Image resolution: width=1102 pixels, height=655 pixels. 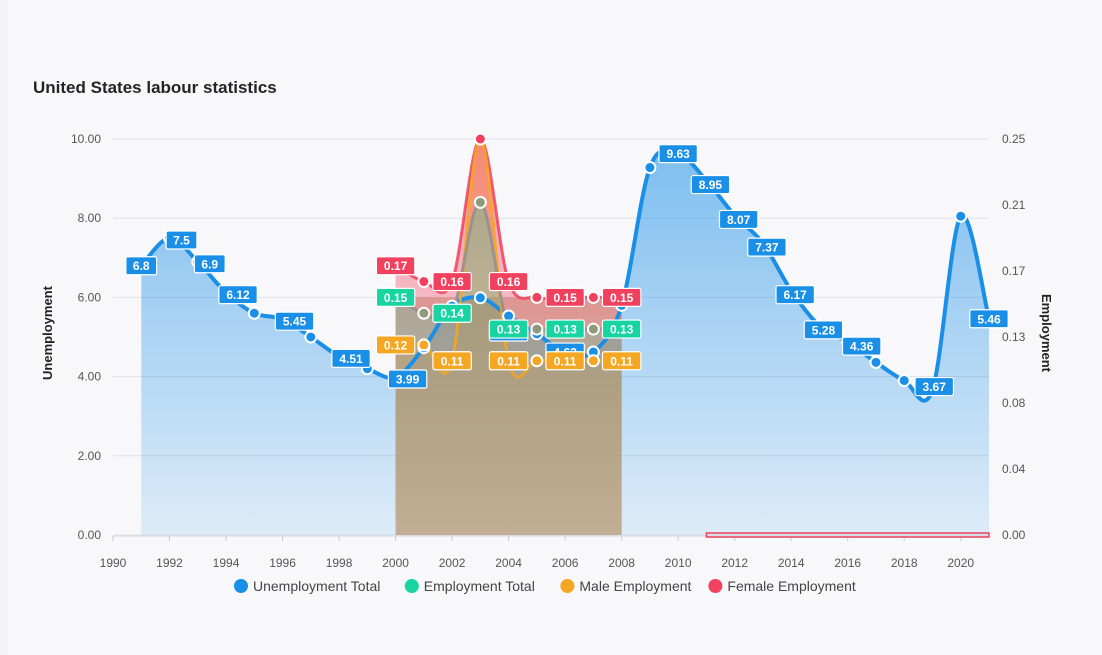 I want to click on y-right-tick-label: 0.25, so click(x=1014, y=139).